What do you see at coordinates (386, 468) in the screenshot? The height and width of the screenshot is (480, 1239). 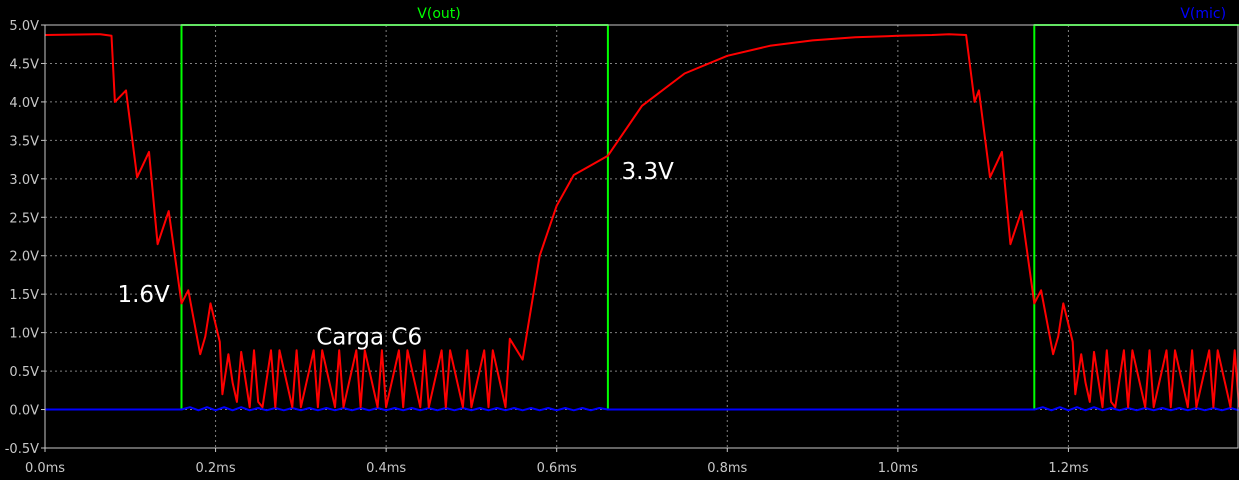 I see `x-tick-label: 0.4ms` at bounding box center [386, 468].